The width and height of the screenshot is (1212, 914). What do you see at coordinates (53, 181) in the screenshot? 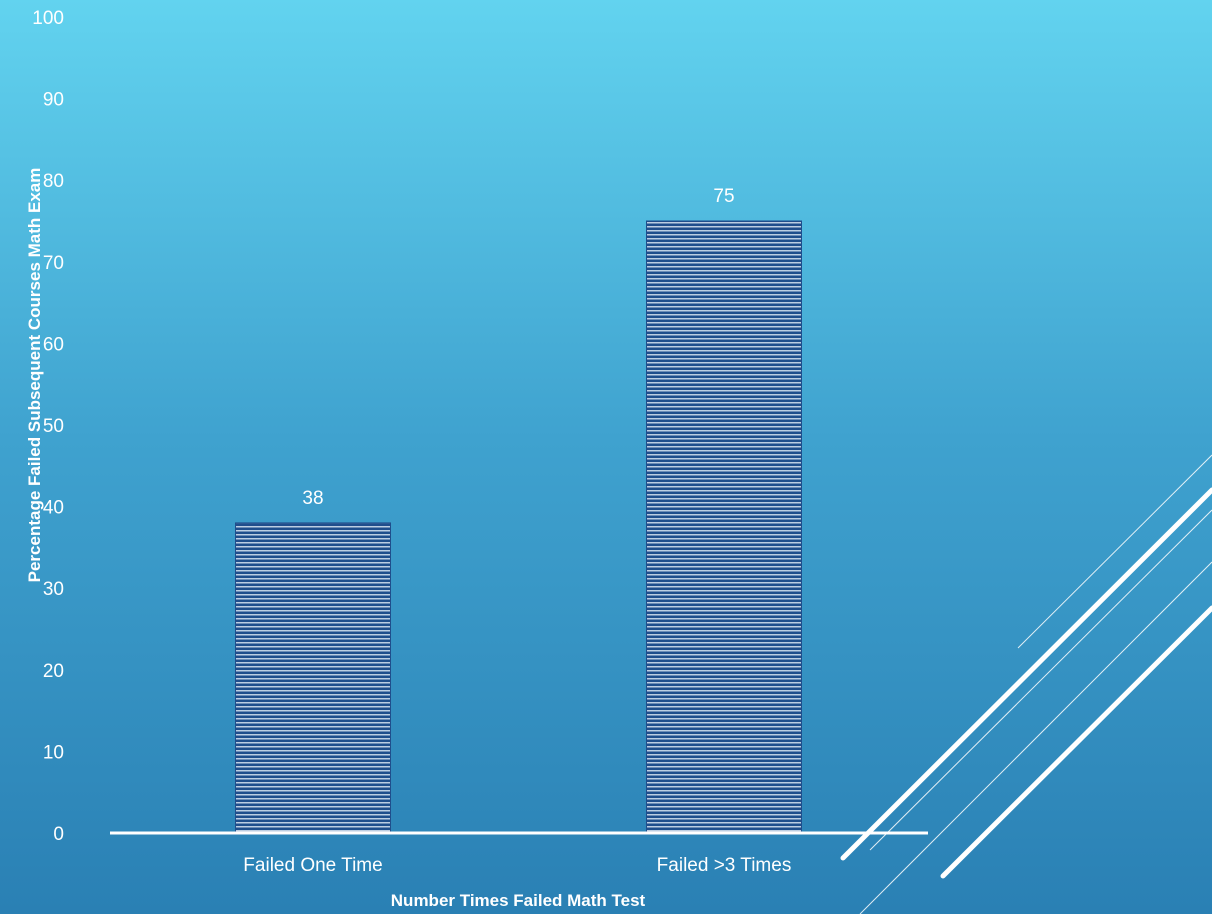
I see `y-tick-label: 80` at bounding box center [53, 181].